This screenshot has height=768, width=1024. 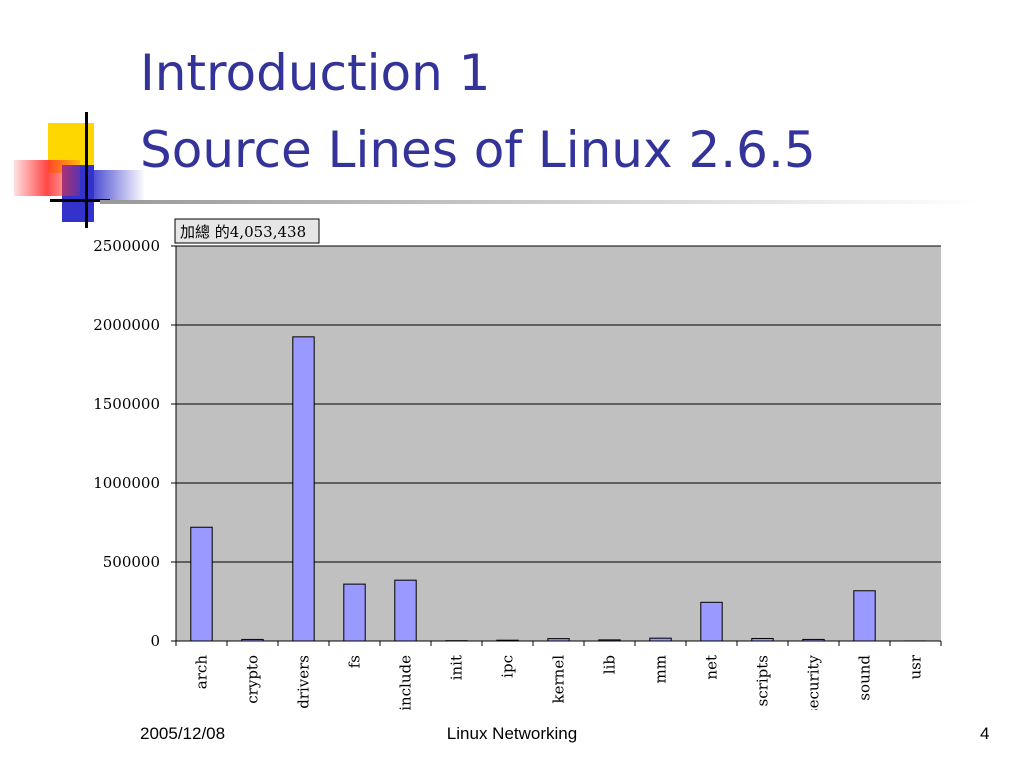 What do you see at coordinates (315, 73) in the screenshot?
I see `slide-title-line-1: Introduction 1` at bounding box center [315, 73].